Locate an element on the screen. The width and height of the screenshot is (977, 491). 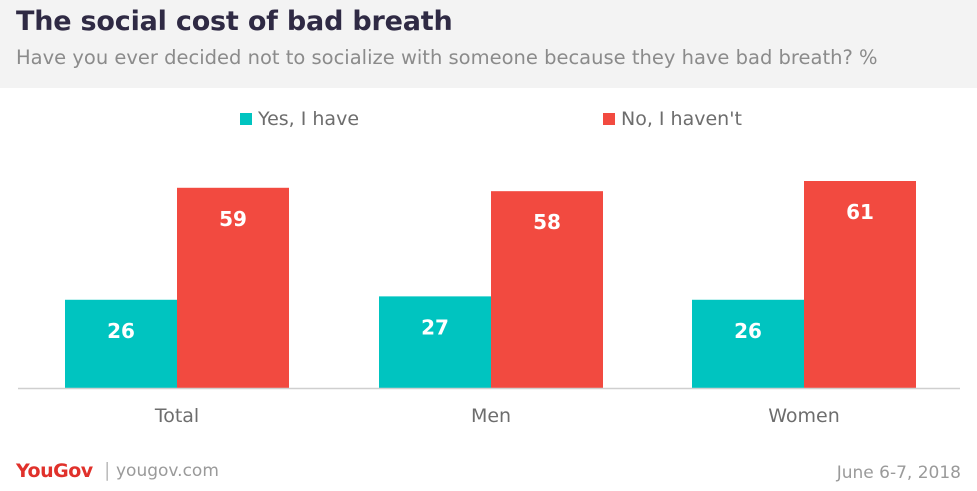
data-label-total-yes: 26 is located at coordinates (121, 331).